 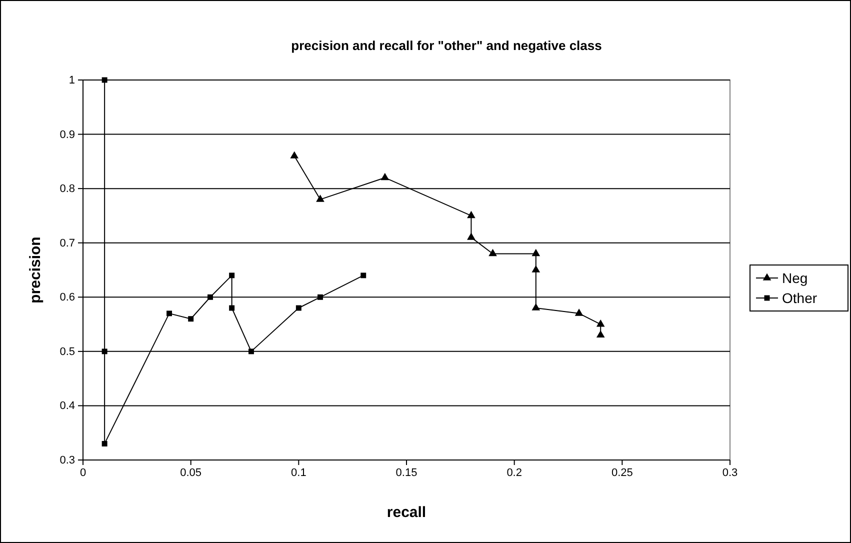 What do you see at coordinates (622, 472) in the screenshot?
I see `x-tick-label: 0.25` at bounding box center [622, 472].